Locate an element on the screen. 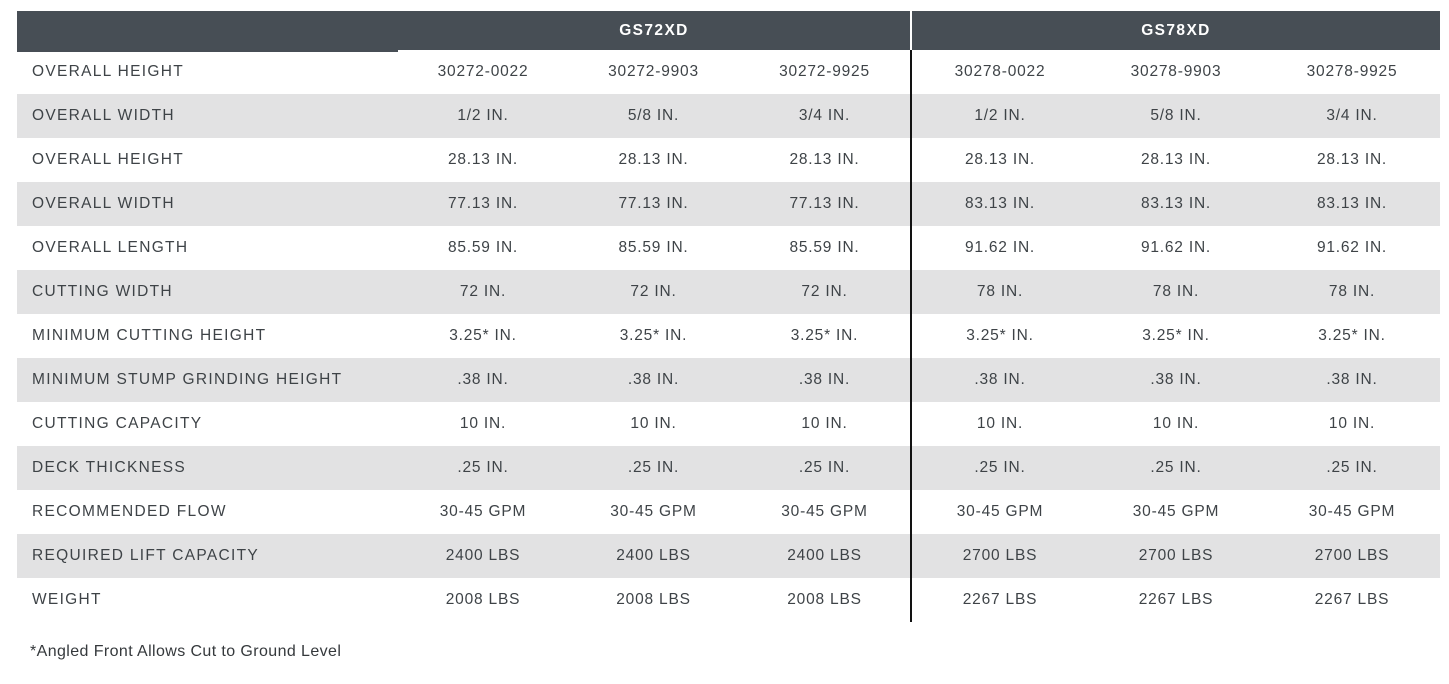 Image resolution: width=1449 pixels, height=684 pixels. product-name-gs72xd: GS72XD is located at coordinates (654, 30).